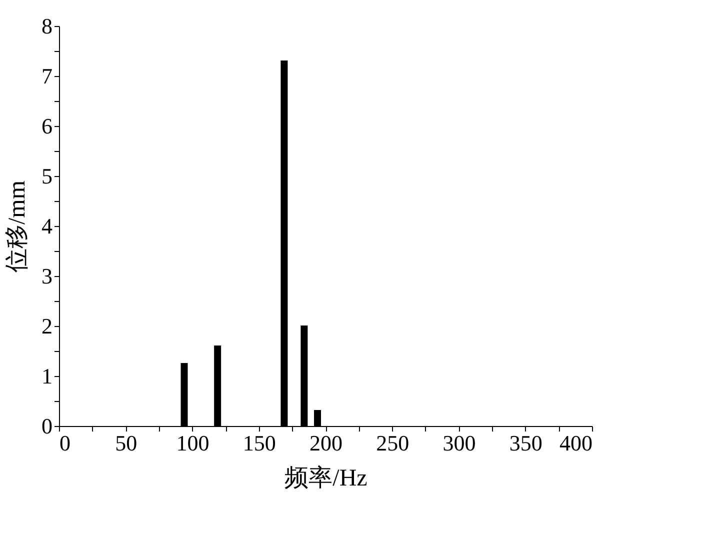 Image resolution: width=705 pixels, height=537 pixels. Describe the element at coordinates (47, 426) in the screenshot. I see `y-tick-label: 0` at that location.